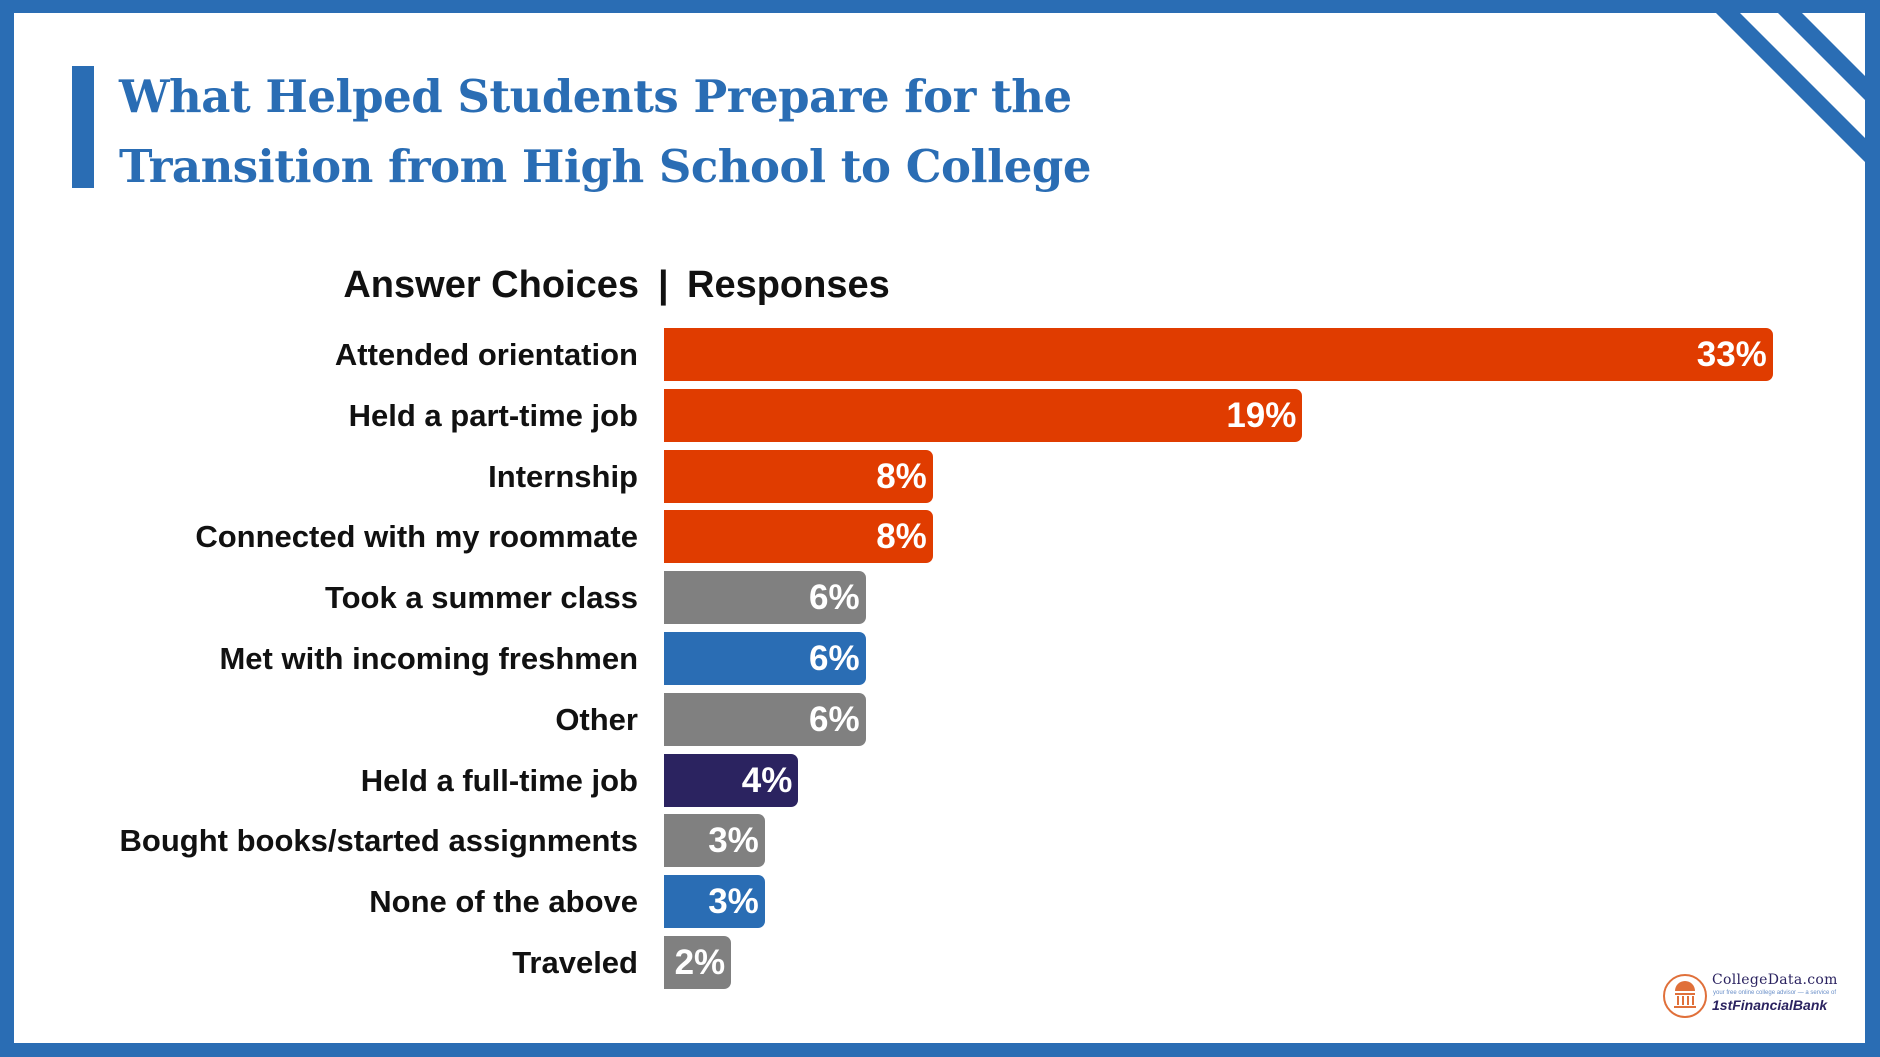  Describe the element at coordinates (596, 719) in the screenshot. I see `category-label: Other` at that location.